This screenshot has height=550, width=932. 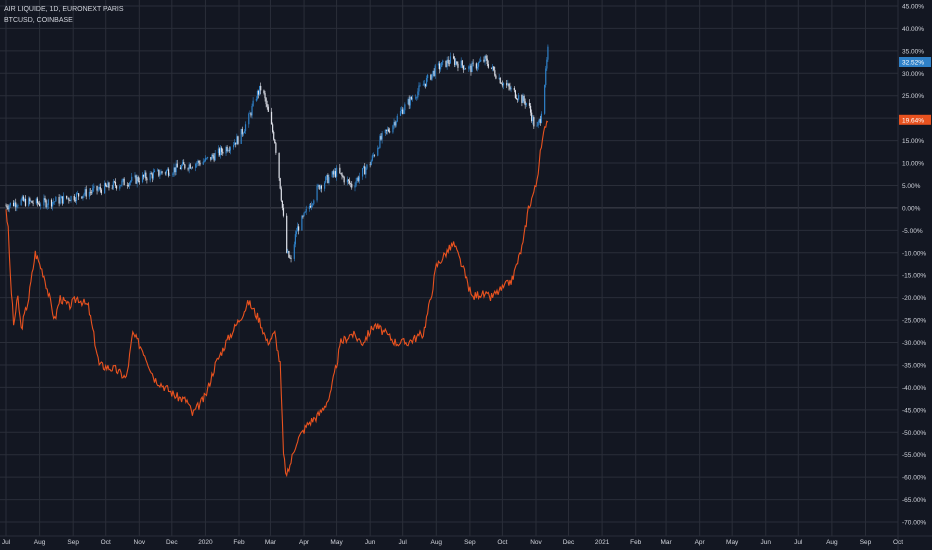 What do you see at coordinates (602, 542) in the screenshot?
I see `x-tick-label: 2021` at bounding box center [602, 542].